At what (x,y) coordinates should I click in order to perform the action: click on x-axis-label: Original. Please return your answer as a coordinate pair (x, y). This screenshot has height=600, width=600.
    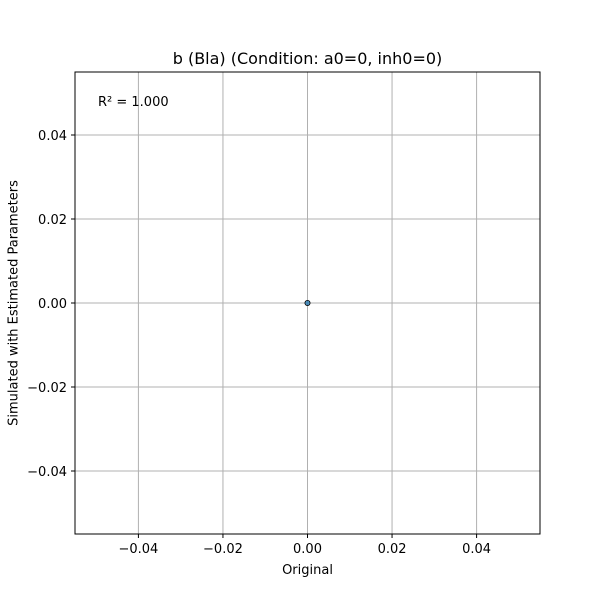
    Looking at the image, I should click on (307, 570).